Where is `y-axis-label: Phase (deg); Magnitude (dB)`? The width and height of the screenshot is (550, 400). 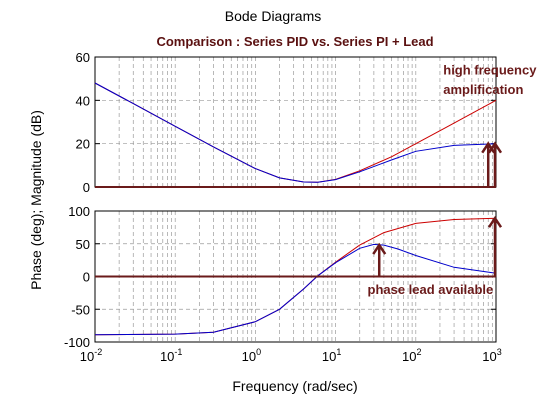
y-axis-label: Phase (deg); Magnitude (dB) is located at coordinates (36, 200).